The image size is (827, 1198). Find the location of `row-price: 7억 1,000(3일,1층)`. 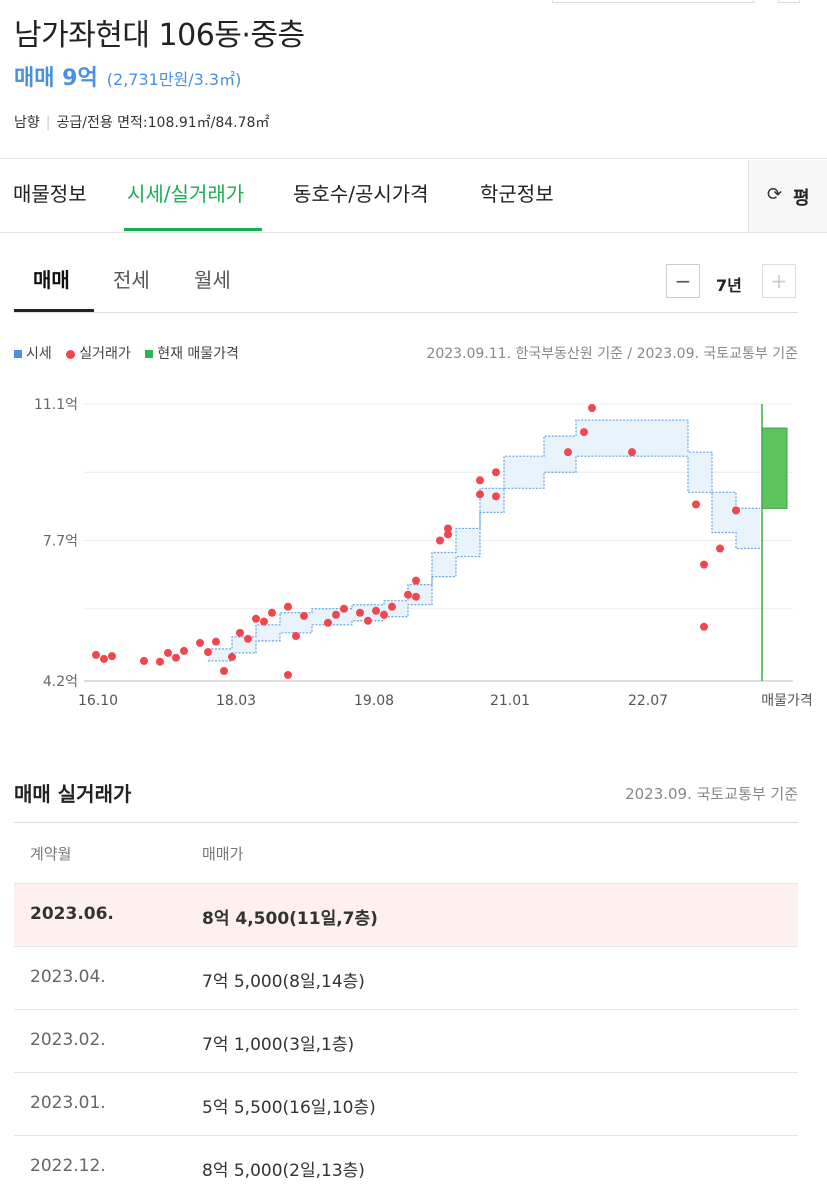

row-price: 7억 1,000(3일,1층) is located at coordinates (278, 1045).